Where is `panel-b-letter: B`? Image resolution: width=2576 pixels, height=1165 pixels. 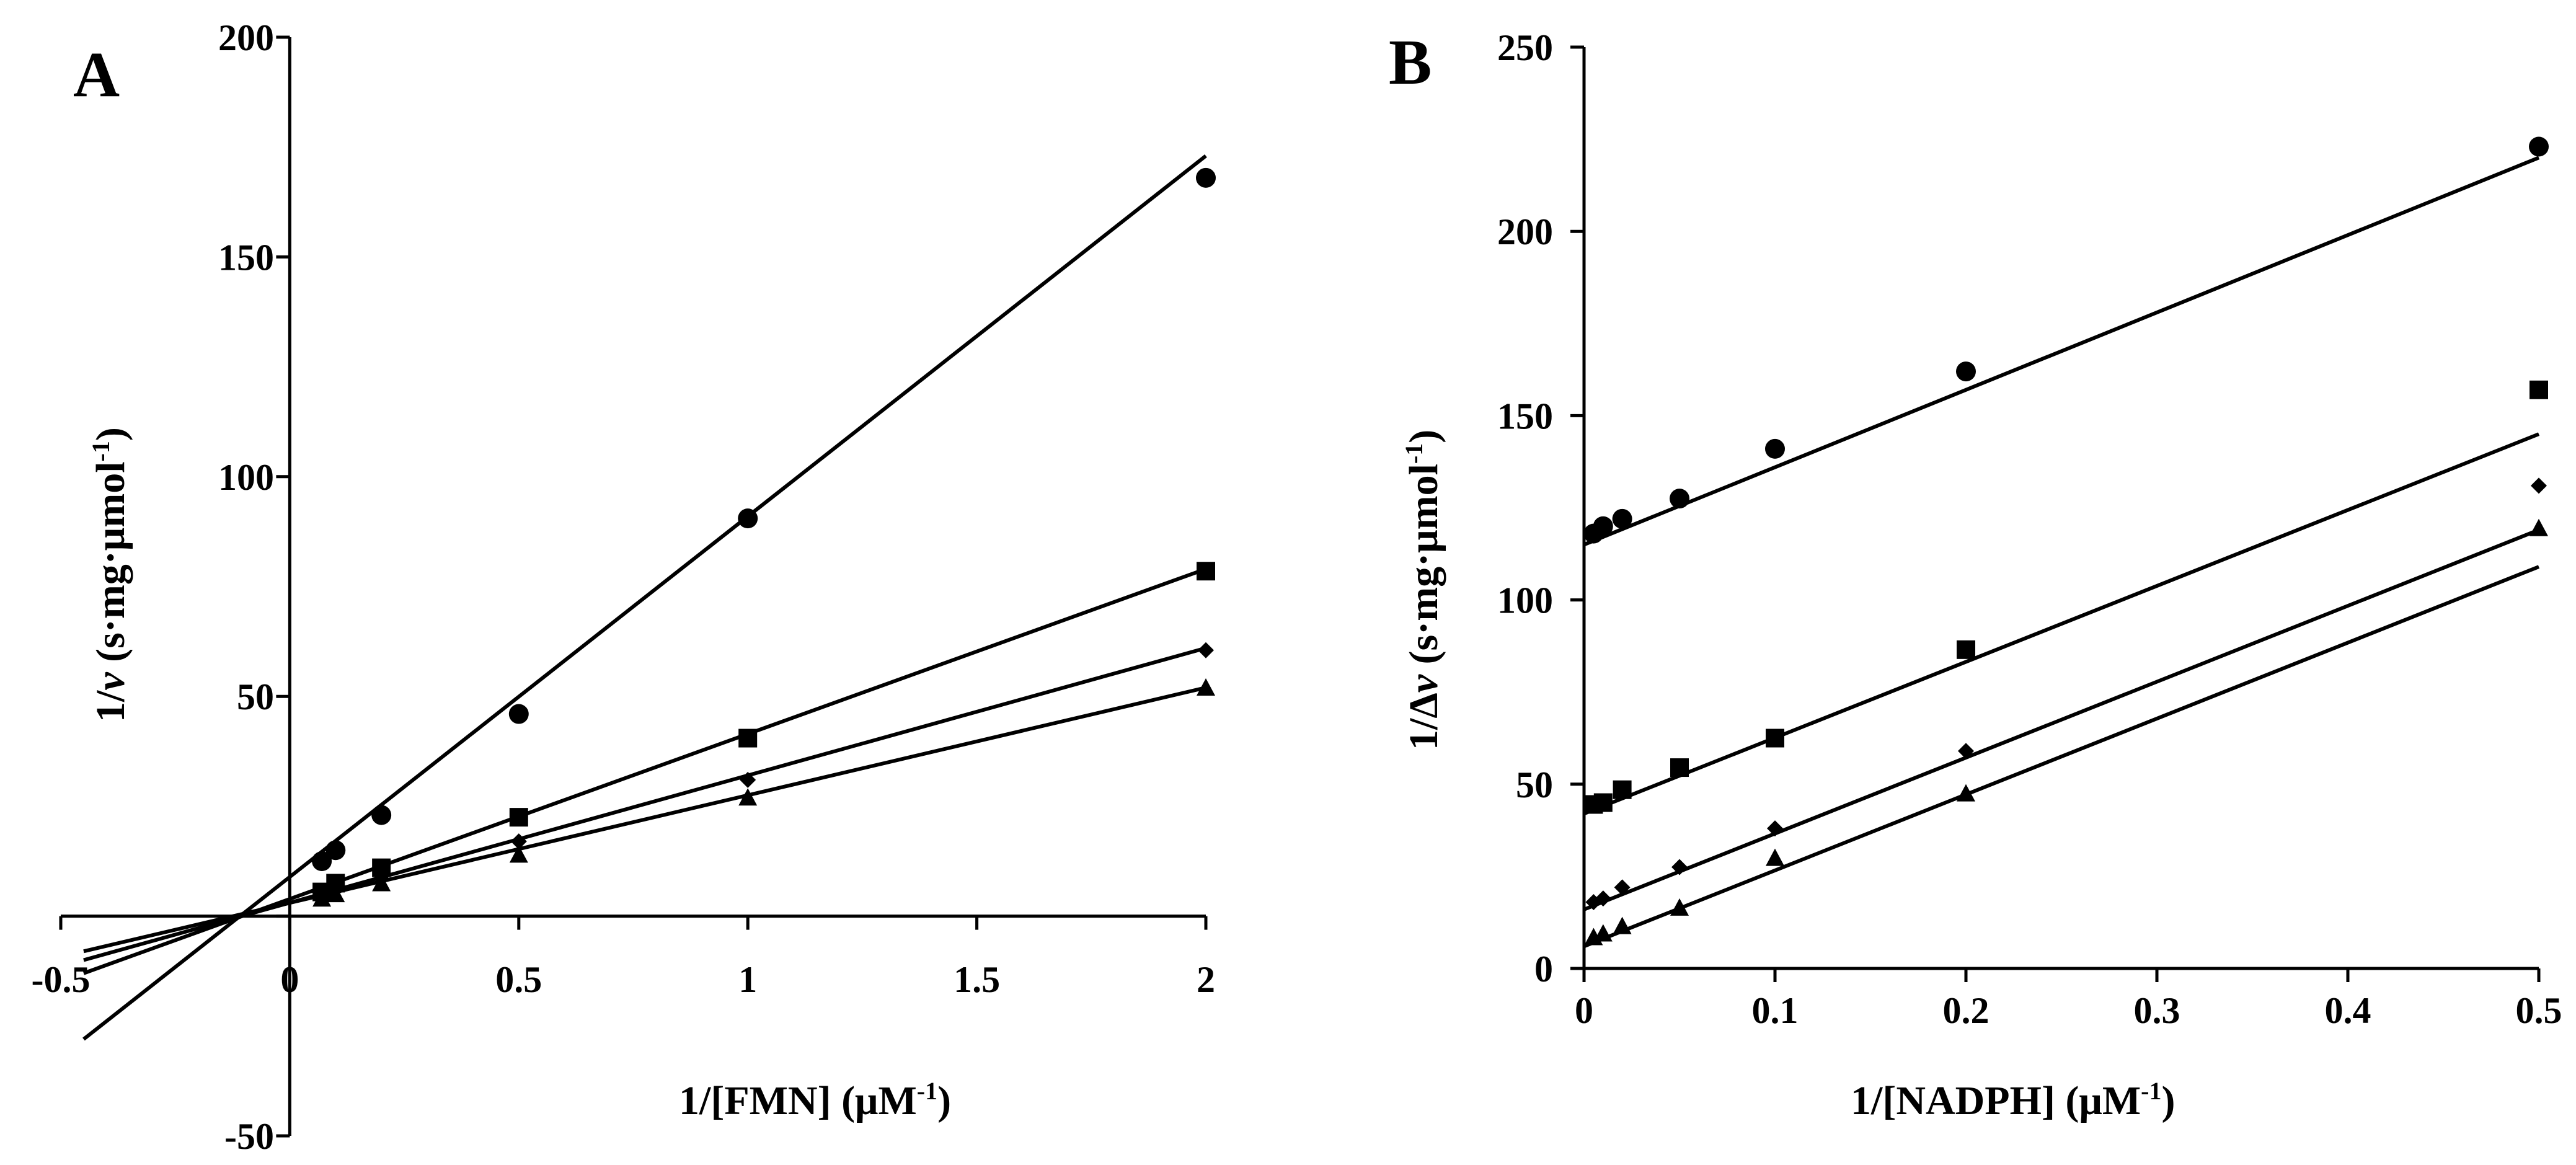 panel-b-letter: B is located at coordinates (1411, 62).